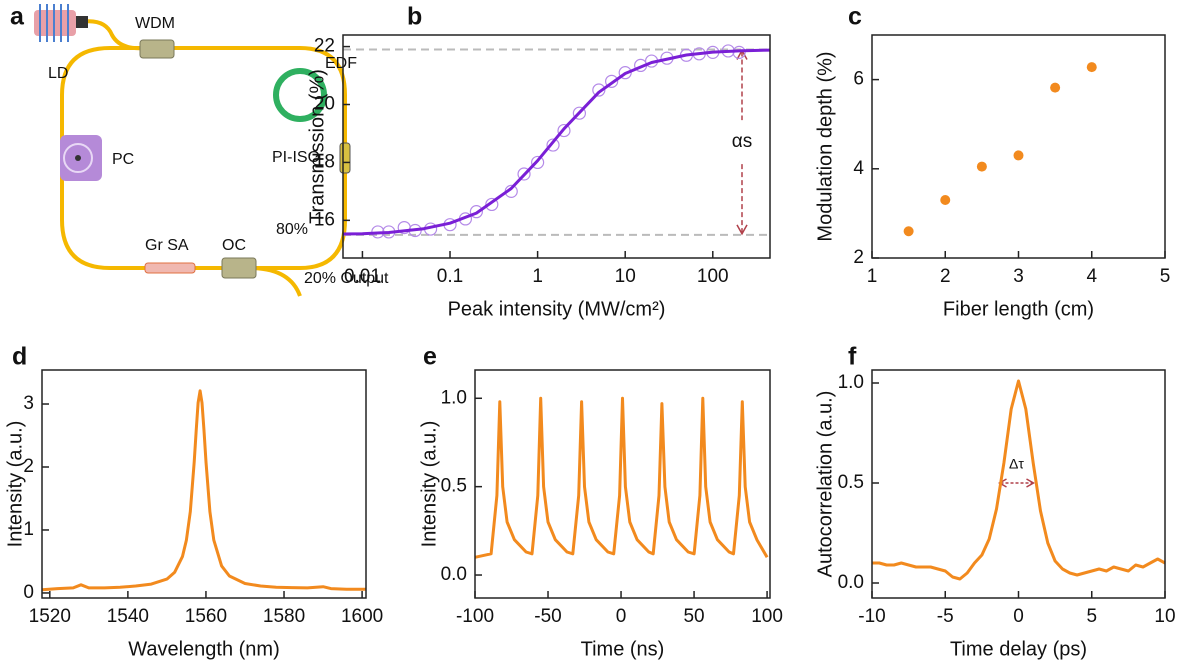 This screenshot has height=666, width=1186. Describe the element at coordinates (284, 616) in the screenshot. I see `x-tick-label: 1580` at that location.